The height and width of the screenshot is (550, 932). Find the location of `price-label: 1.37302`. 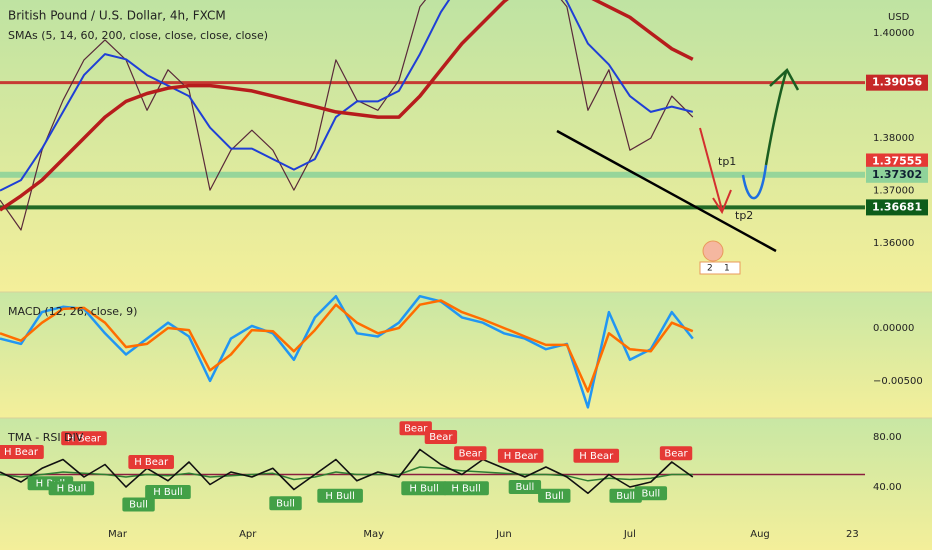

price-label: 1.37302 is located at coordinates (897, 174).